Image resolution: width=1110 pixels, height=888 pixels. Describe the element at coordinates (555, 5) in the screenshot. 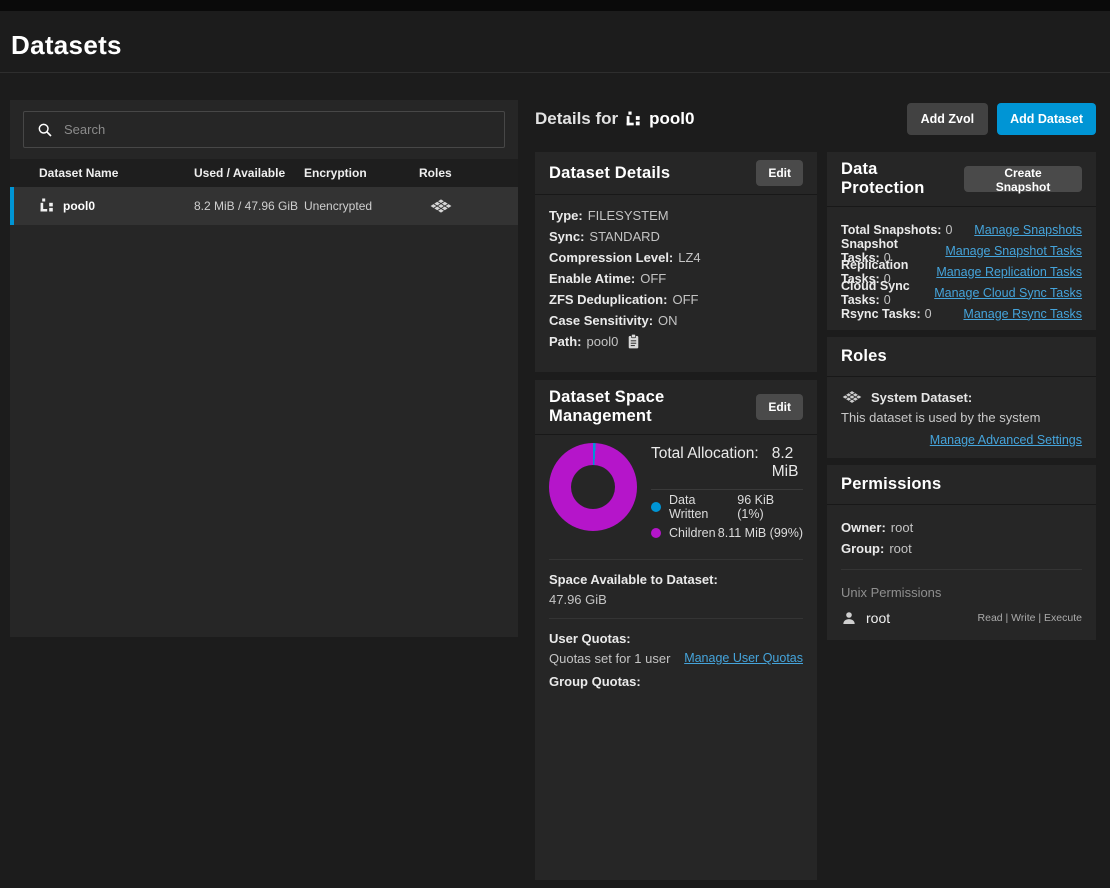

I see `top-bar` at that location.